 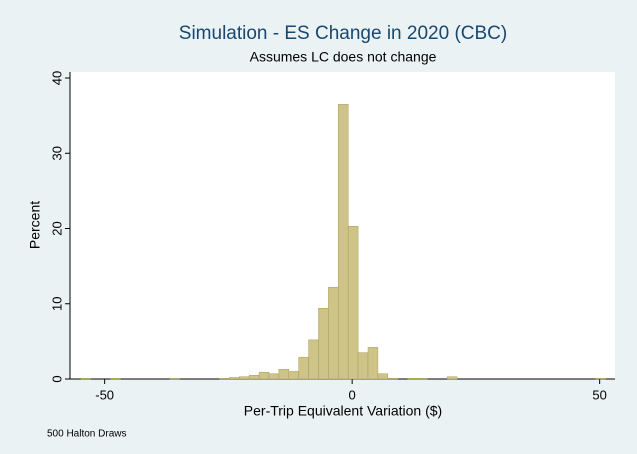 What do you see at coordinates (56, 228) in the screenshot?
I see `y-tick-label: 20` at bounding box center [56, 228].